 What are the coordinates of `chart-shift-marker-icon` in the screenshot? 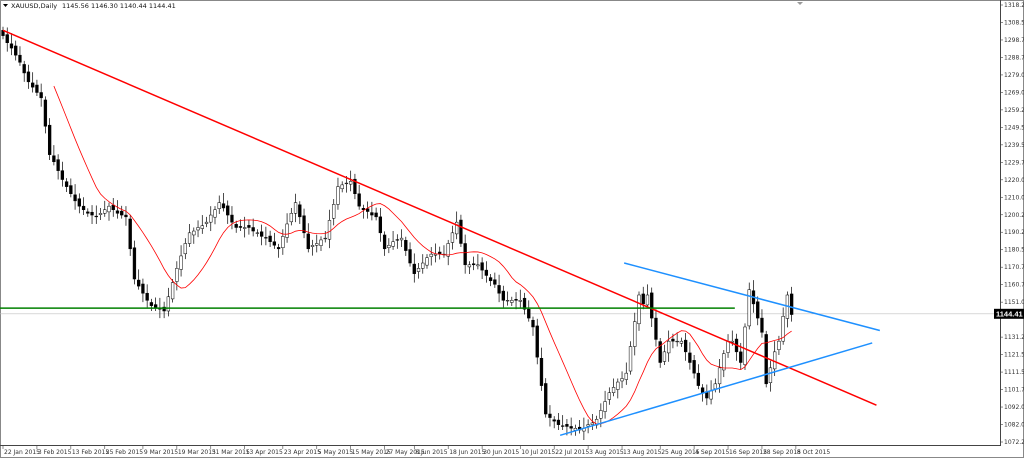 It's located at (800, 3).